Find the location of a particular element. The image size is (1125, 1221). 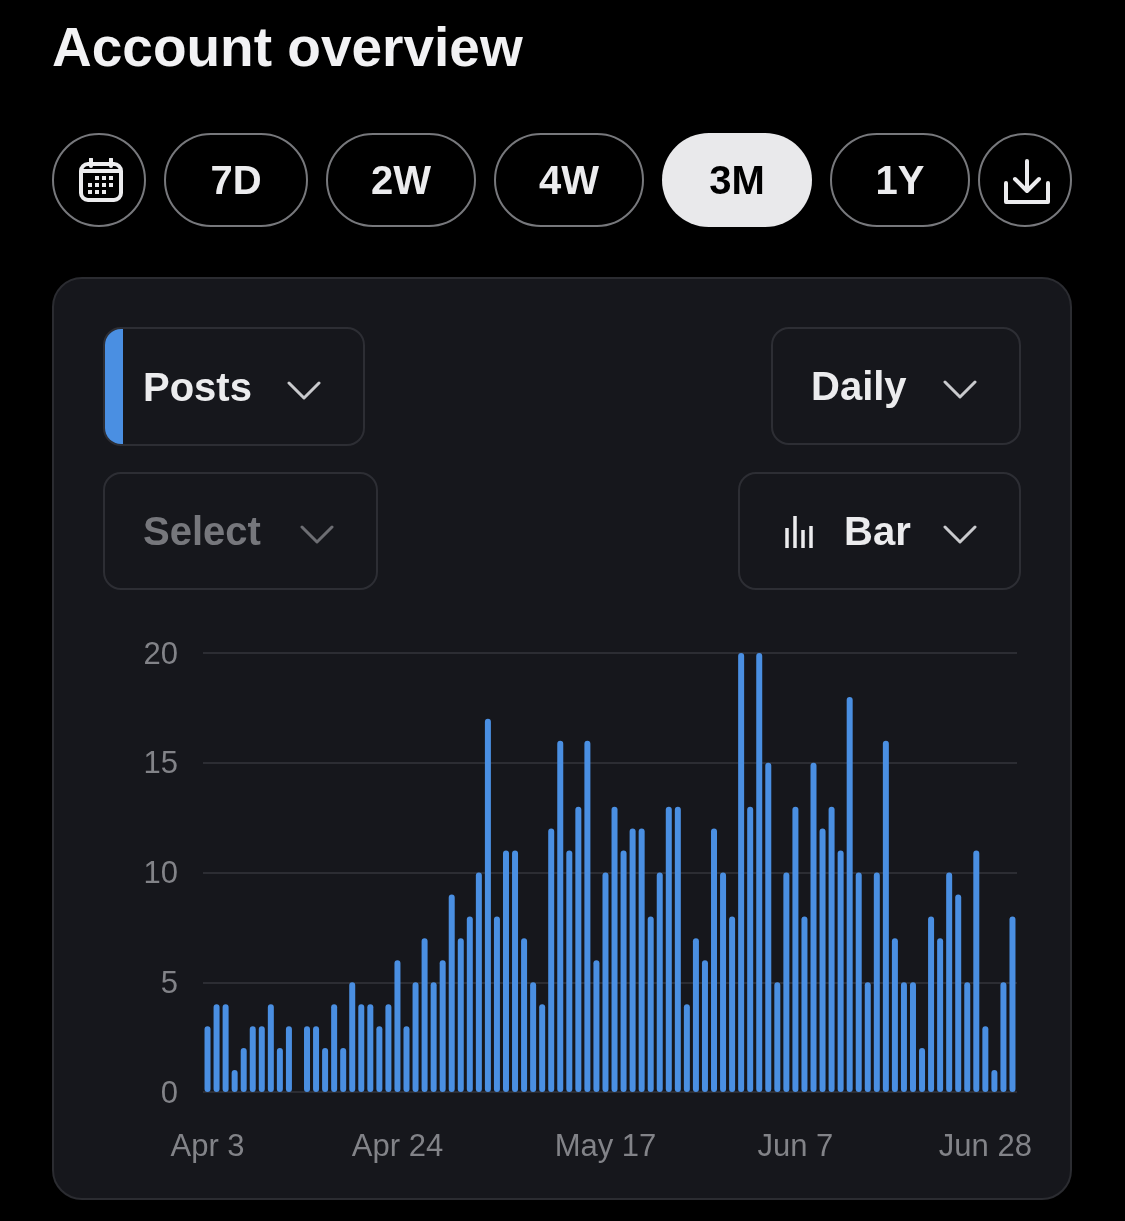

y-tick-label: 10 is located at coordinates (160, 872).